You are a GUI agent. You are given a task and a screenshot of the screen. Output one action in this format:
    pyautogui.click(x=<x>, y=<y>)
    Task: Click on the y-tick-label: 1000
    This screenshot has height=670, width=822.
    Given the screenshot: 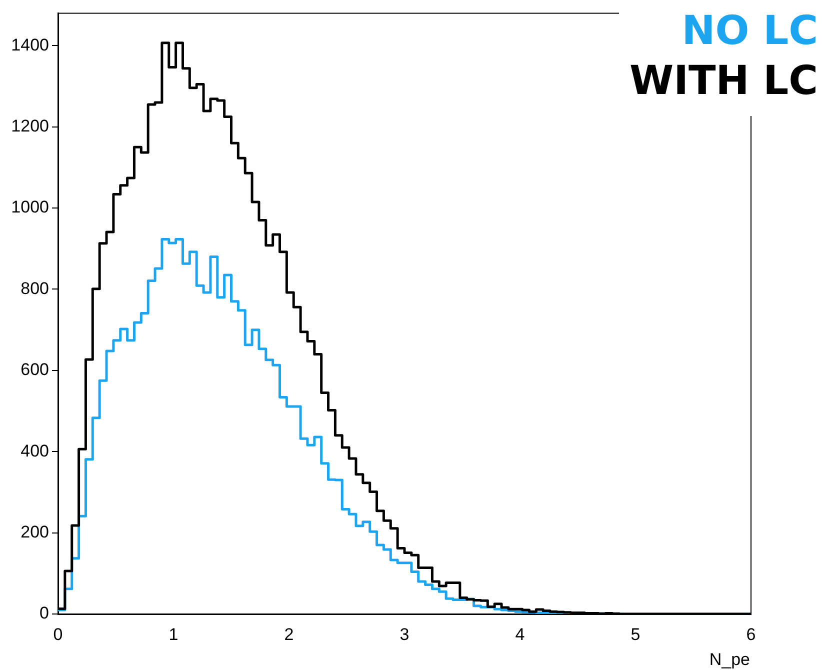 What is the action you would take?
    pyautogui.click(x=30, y=207)
    